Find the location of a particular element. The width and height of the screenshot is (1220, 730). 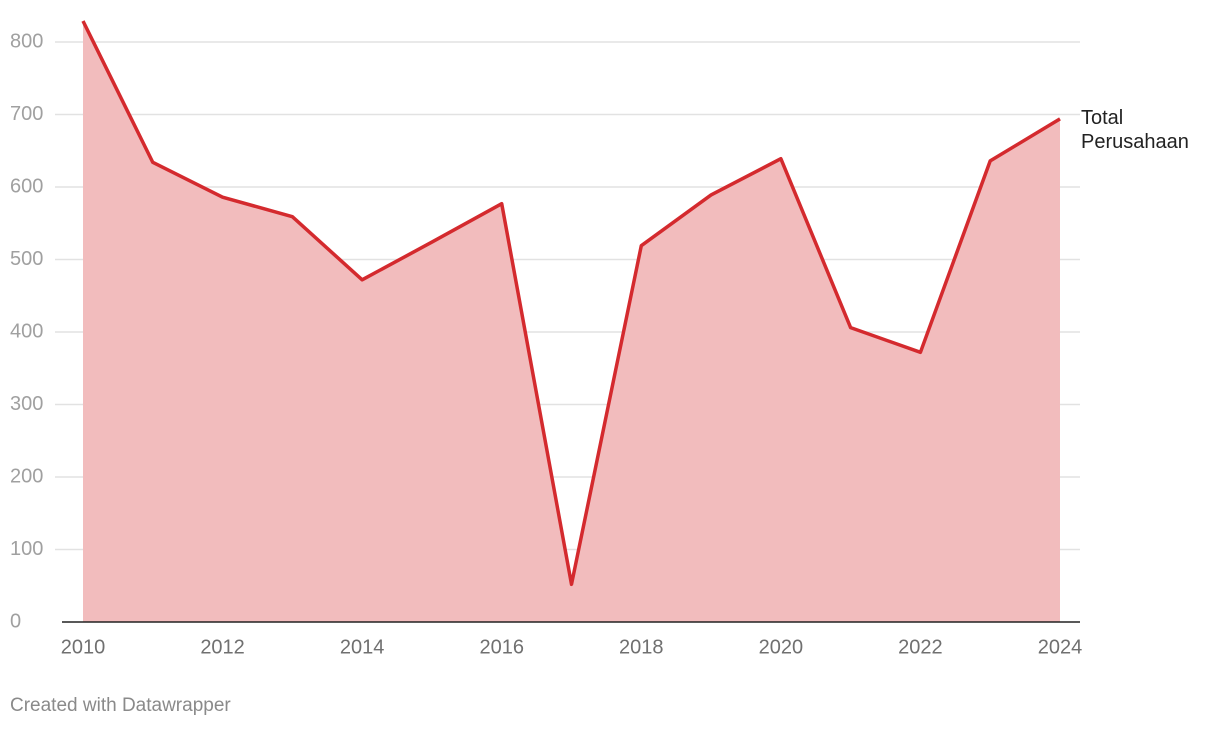

y-tick-label: 200 is located at coordinates (26, 476).